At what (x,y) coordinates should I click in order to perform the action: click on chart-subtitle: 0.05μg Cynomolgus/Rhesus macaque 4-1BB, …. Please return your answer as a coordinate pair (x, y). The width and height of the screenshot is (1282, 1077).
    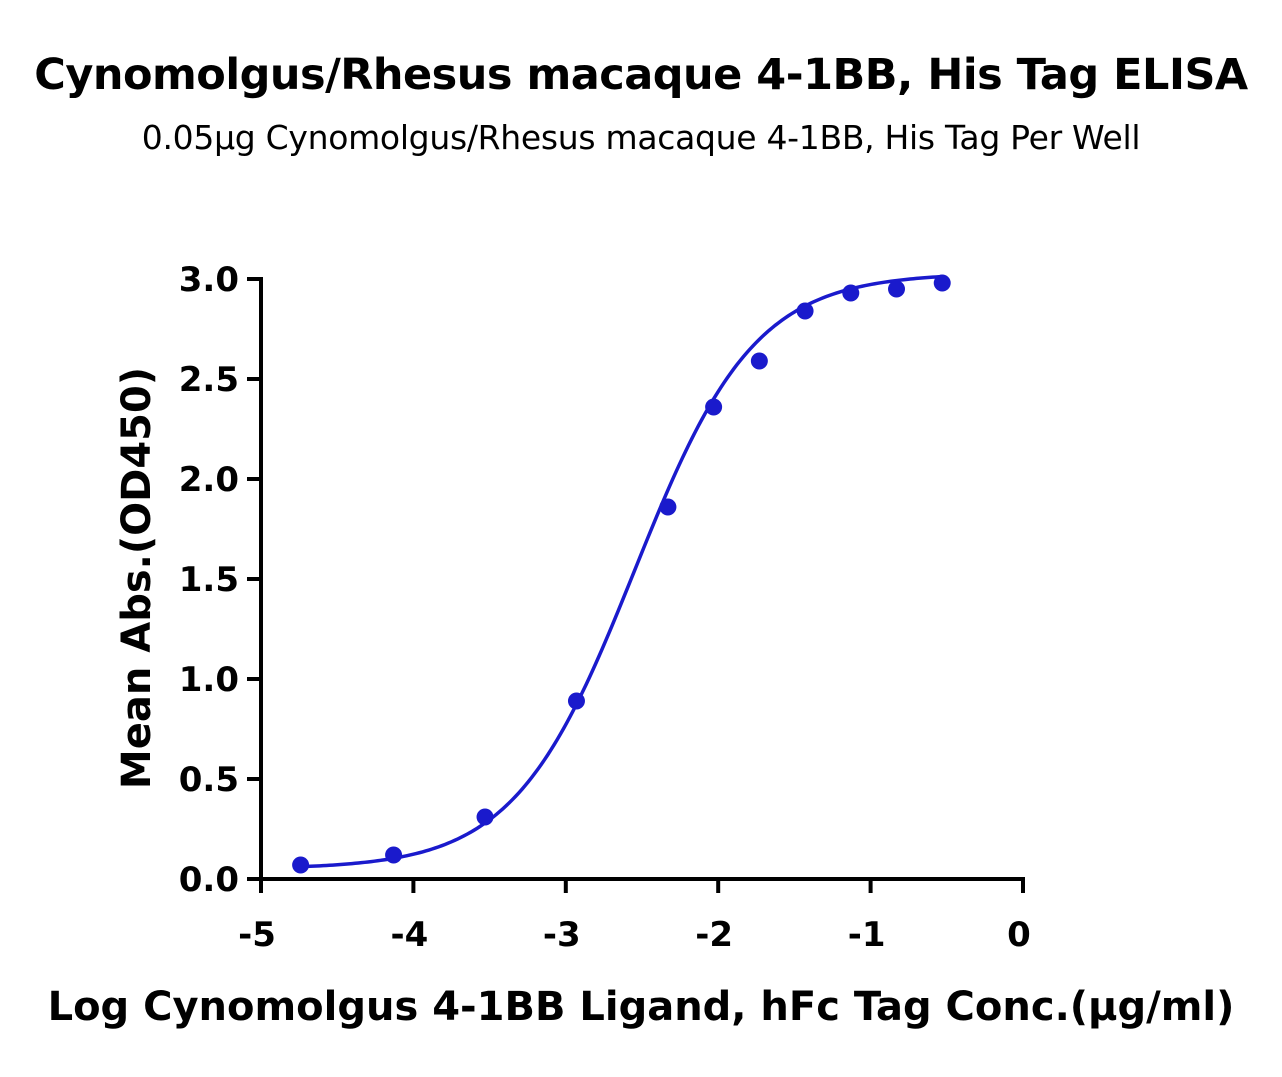
    Looking at the image, I should click on (641, 137).